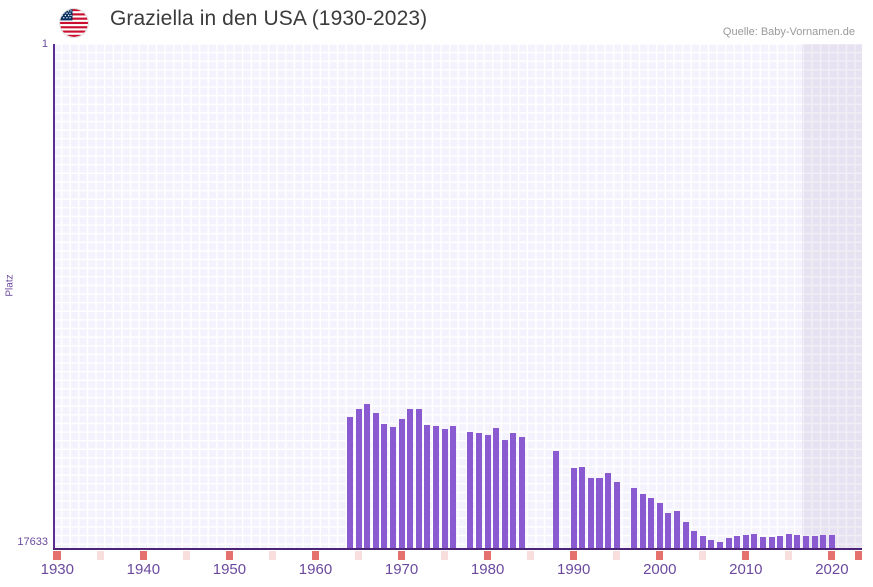 The width and height of the screenshot is (873, 587). What do you see at coordinates (444, 488) in the screenshot?
I see `bar-1975` at bounding box center [444, 488].